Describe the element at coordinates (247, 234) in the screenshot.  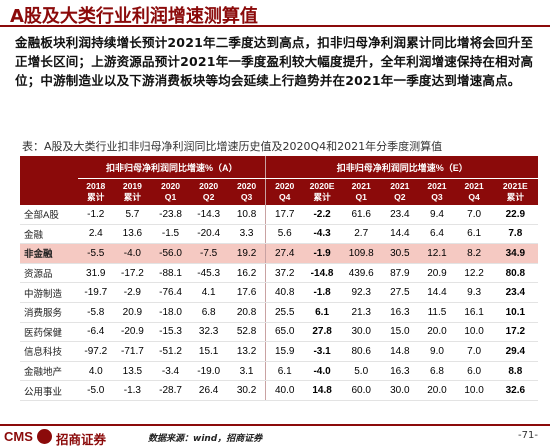
I see `table-cell: 3.3` at that location.